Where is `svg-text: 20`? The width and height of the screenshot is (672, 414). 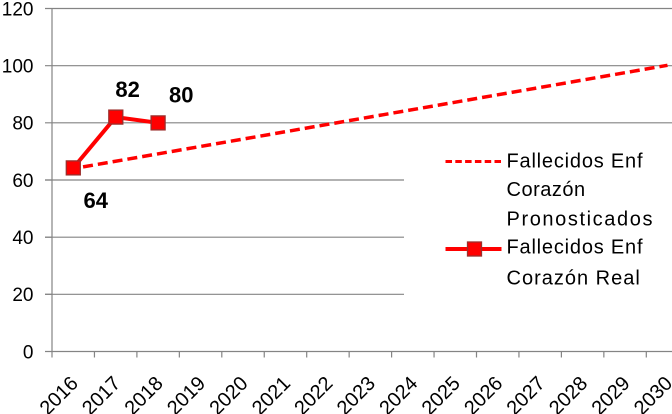
svg-text: 20 is located at coordinates (22, 295).